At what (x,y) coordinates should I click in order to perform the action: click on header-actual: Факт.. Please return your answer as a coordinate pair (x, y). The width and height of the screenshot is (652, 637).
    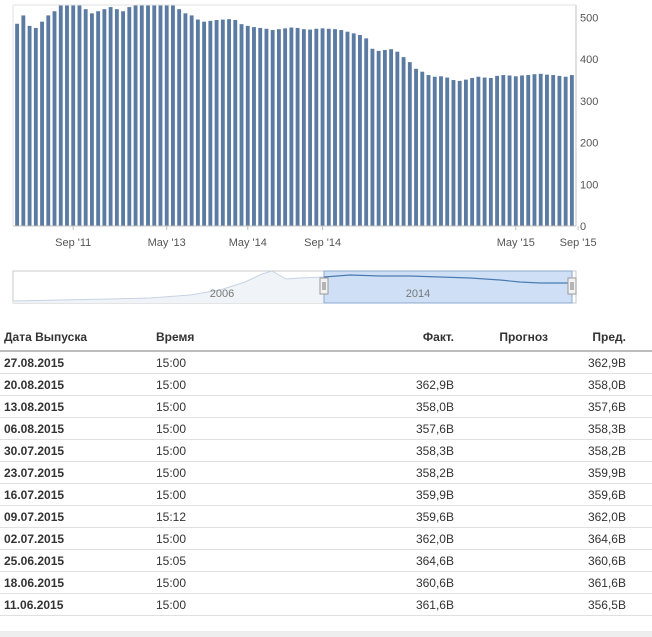
    Looking at the image, I should click on (380, 338).